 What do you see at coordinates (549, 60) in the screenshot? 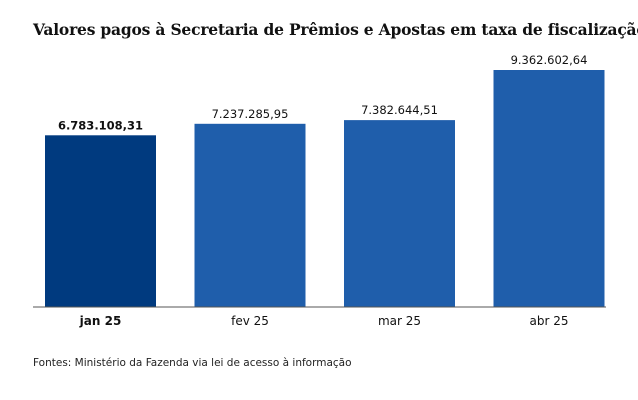
I see `value-label: 9.362.602,64` at bounding box center [549, 60].